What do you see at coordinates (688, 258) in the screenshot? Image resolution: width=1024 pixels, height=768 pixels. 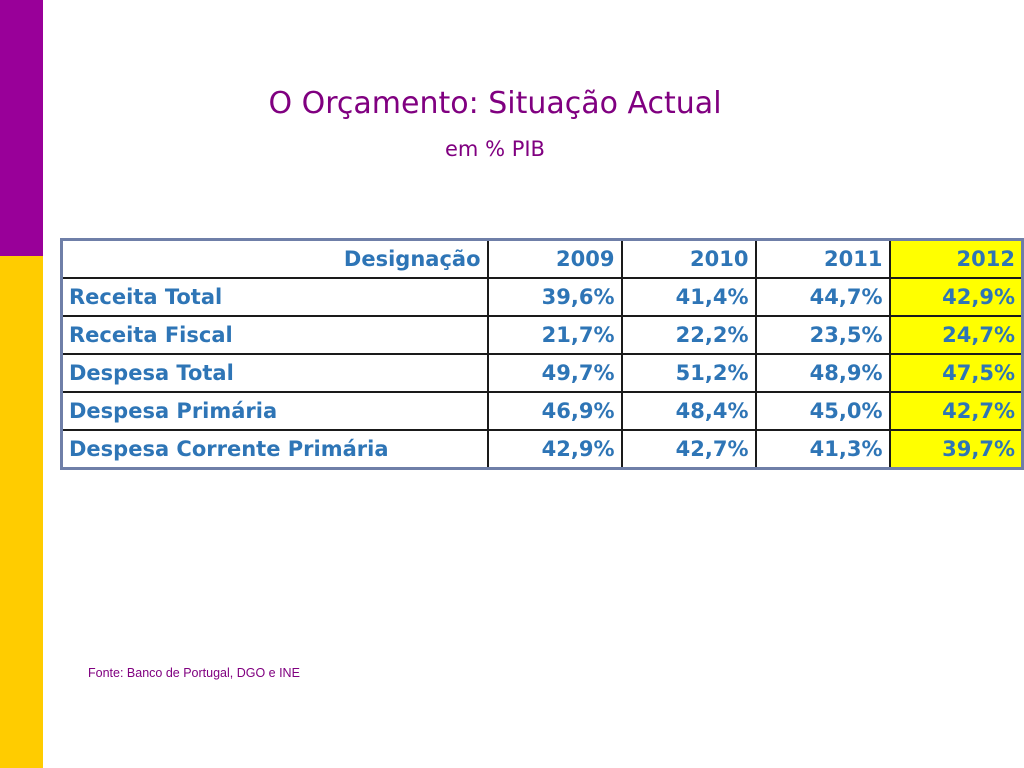 I see `header-2010: 2010` at bounding box center [688, 258].